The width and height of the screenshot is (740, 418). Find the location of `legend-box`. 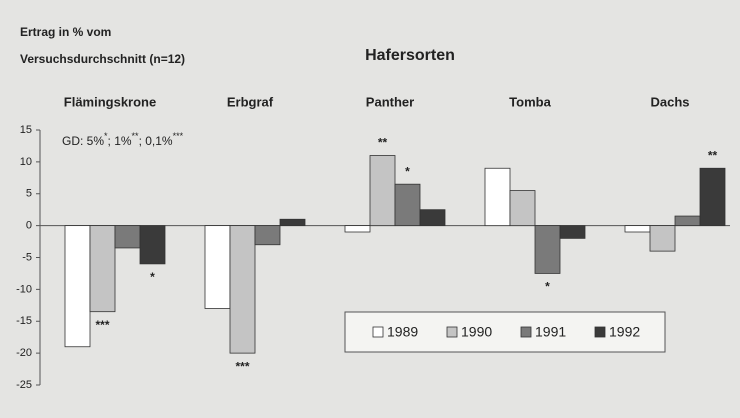

legend-box is located at coordinates (505, 332).